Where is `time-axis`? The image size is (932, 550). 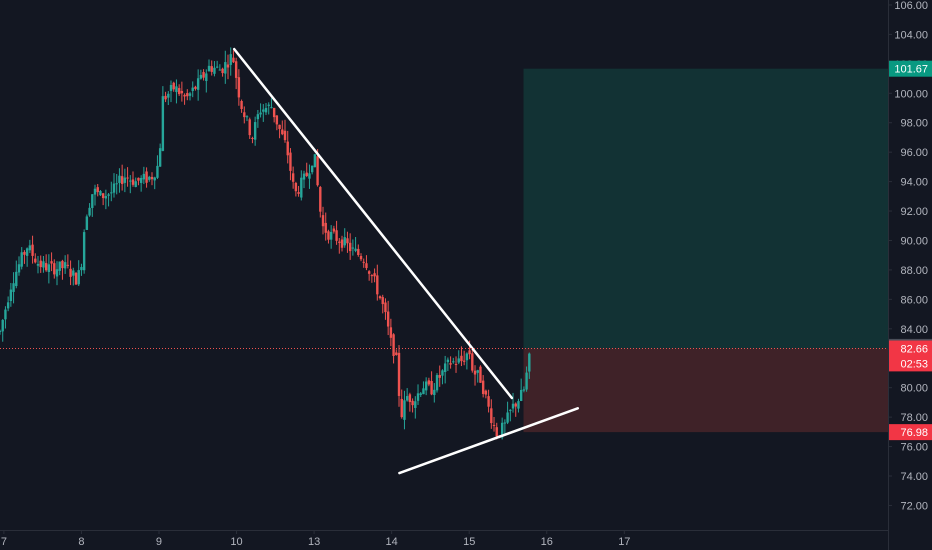 time-axis is located at coordinates (444, 540).